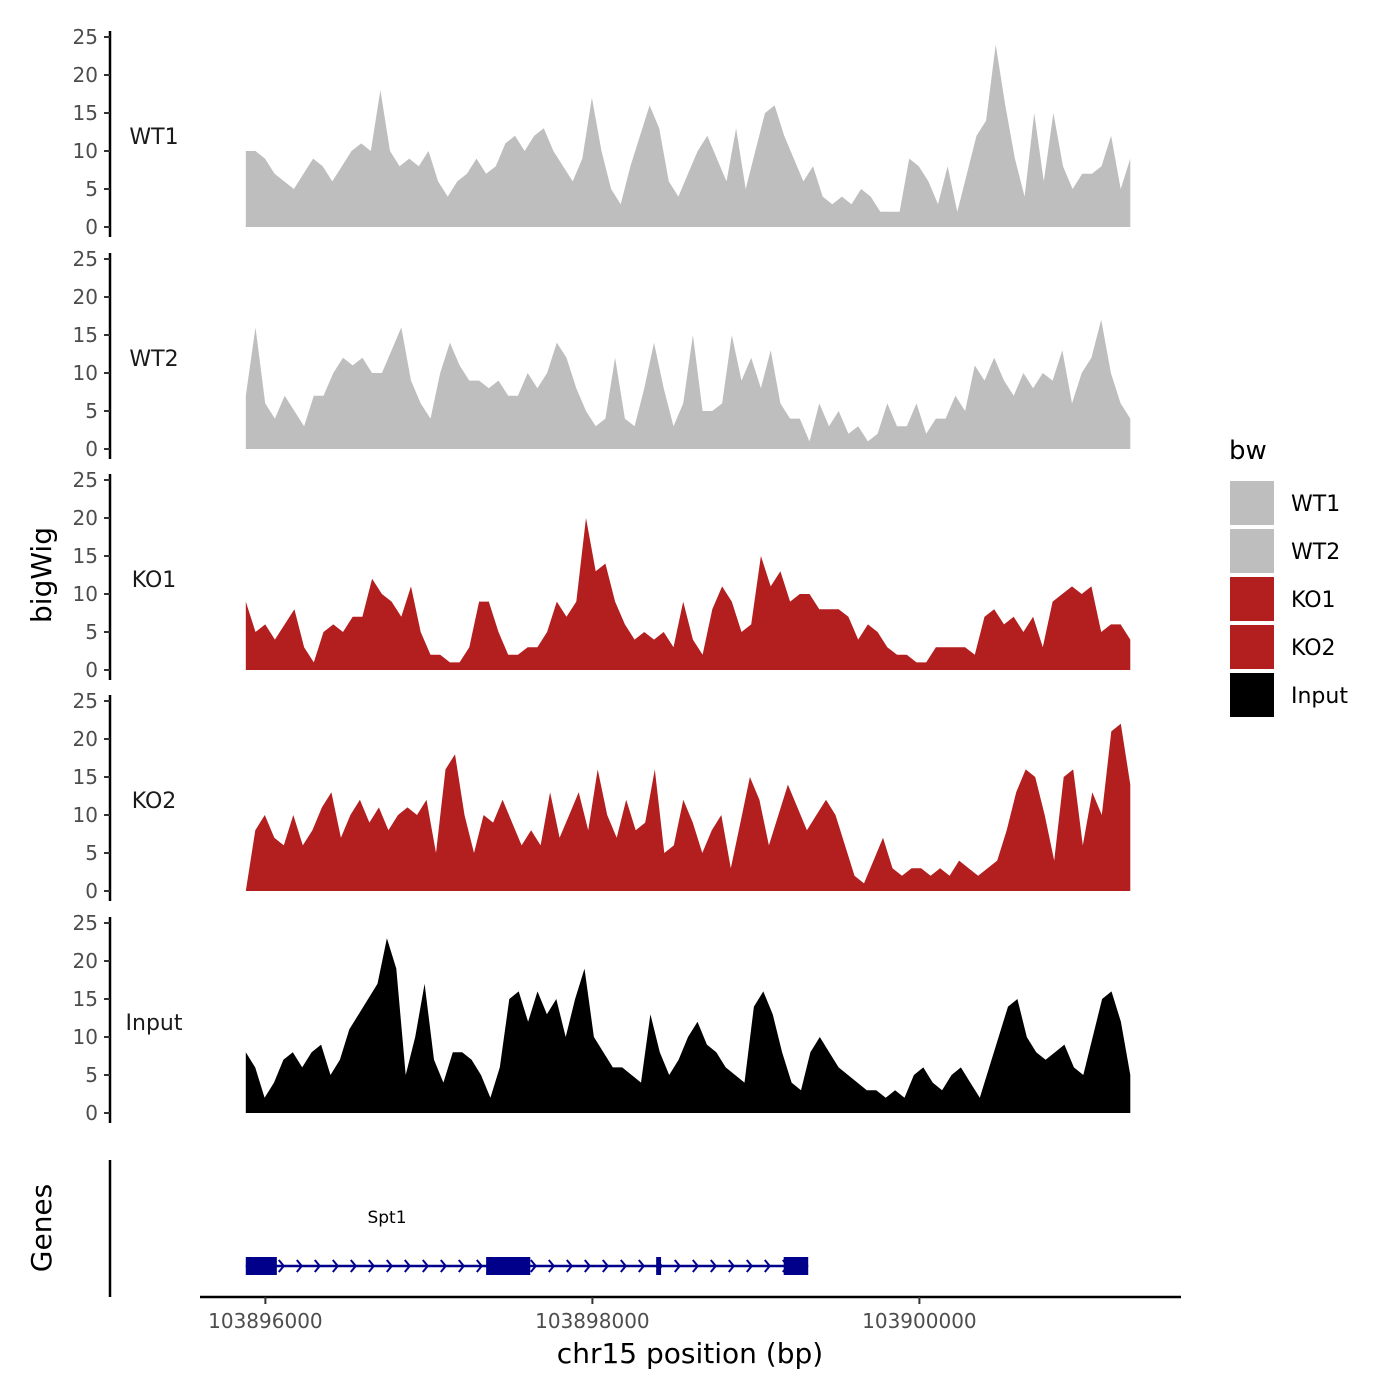 The height and width of the screenshot is (1400, 1400). What do you see at coordinates (592, 1321) in the screenshot?
I see `x-tick-label: 103898000` at bounding box center [592, 1321].